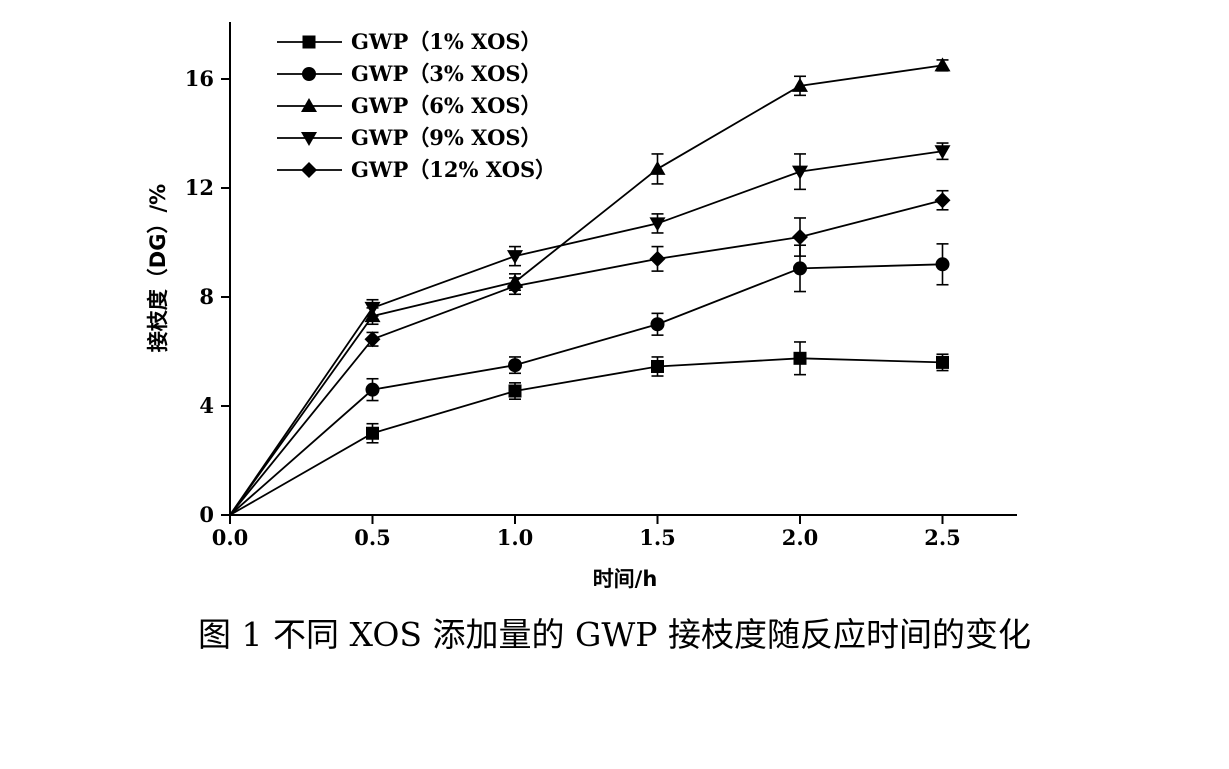 This screenshot has height=769, width=1229. I want to click on x-tick-label: 0.5, so click(372, 537).